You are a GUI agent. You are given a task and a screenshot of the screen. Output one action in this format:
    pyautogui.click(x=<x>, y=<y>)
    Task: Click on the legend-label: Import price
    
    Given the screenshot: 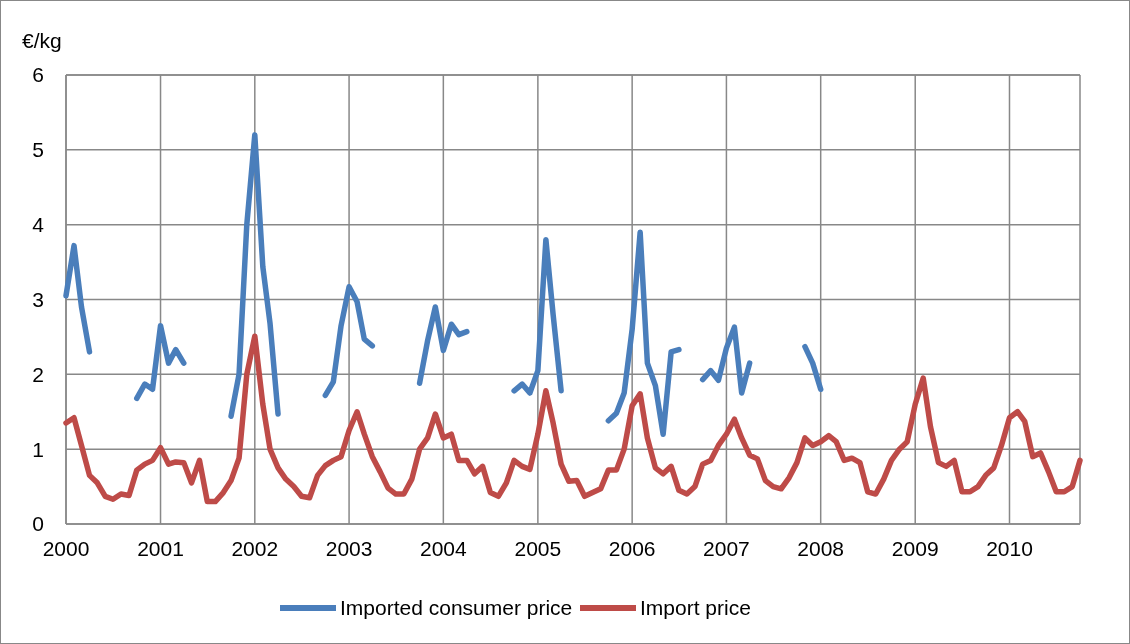 What is the action you would take?
    pyautogui.click(x=695, y=608)
    